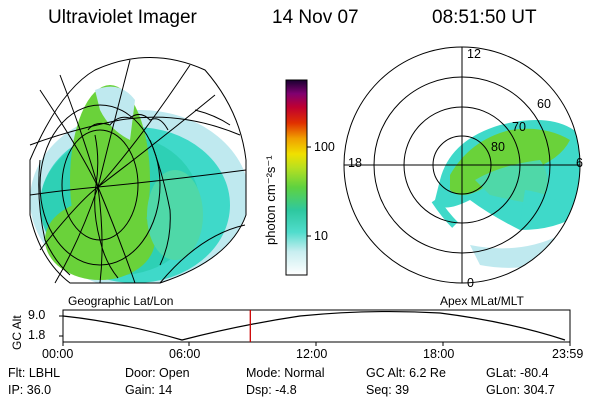 This screenshot has height=400, width=600. What do you see at coordinates (270, 200) in the screenshot?
I see `colorbar-unit-label: photon cm⁻²s⁻¹` at bounding box center [270, 200].